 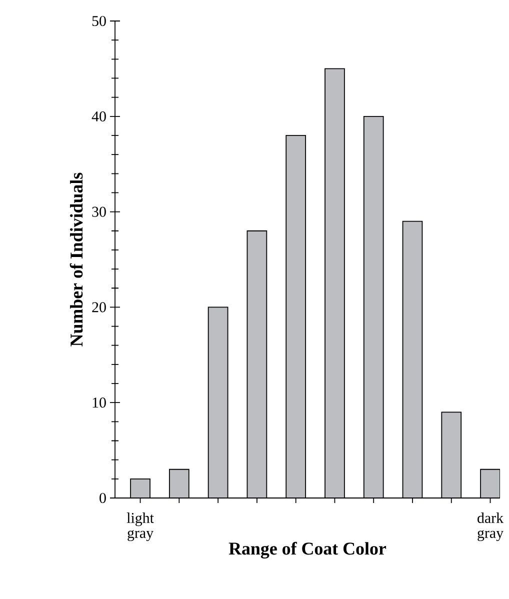 I want to click on x-tick-label: dark gray, so click(x=491, y=527).